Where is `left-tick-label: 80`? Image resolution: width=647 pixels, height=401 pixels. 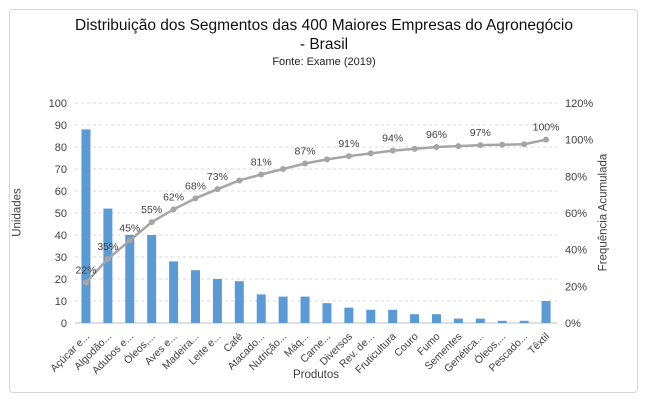
left-tick-label: 80 is located at coordinates (61, 148).